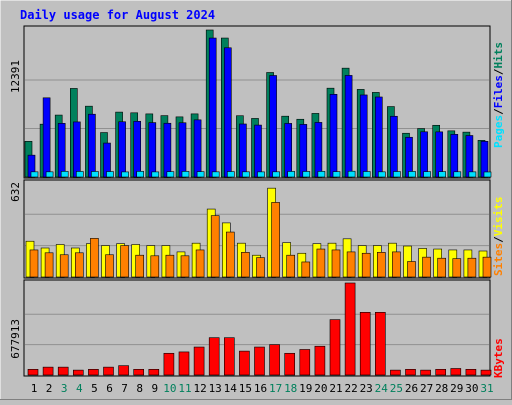 This screenshot has height=405, width=512. What do you see at coordinates (169, 388) in the screenshot?
I see `day-label-10: 10` at bounding box center [169, 388].